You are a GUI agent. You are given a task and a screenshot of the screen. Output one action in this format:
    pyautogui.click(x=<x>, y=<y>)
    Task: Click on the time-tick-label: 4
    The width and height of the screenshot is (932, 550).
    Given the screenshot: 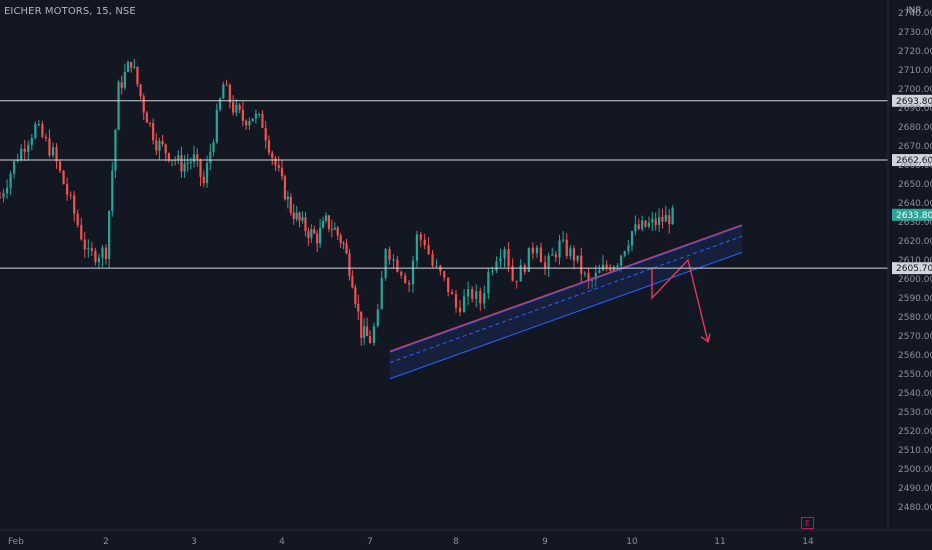 What is the action you would take?
    pyautogui.click(x=282, y=542)
    